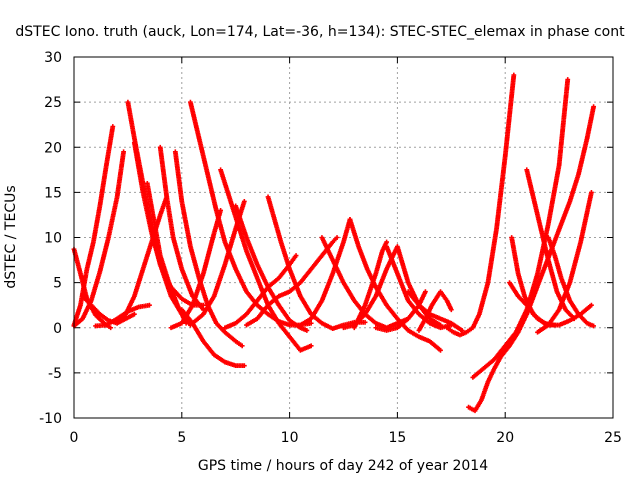  I want to click on y-tick-label: 25, so click(53, 103).